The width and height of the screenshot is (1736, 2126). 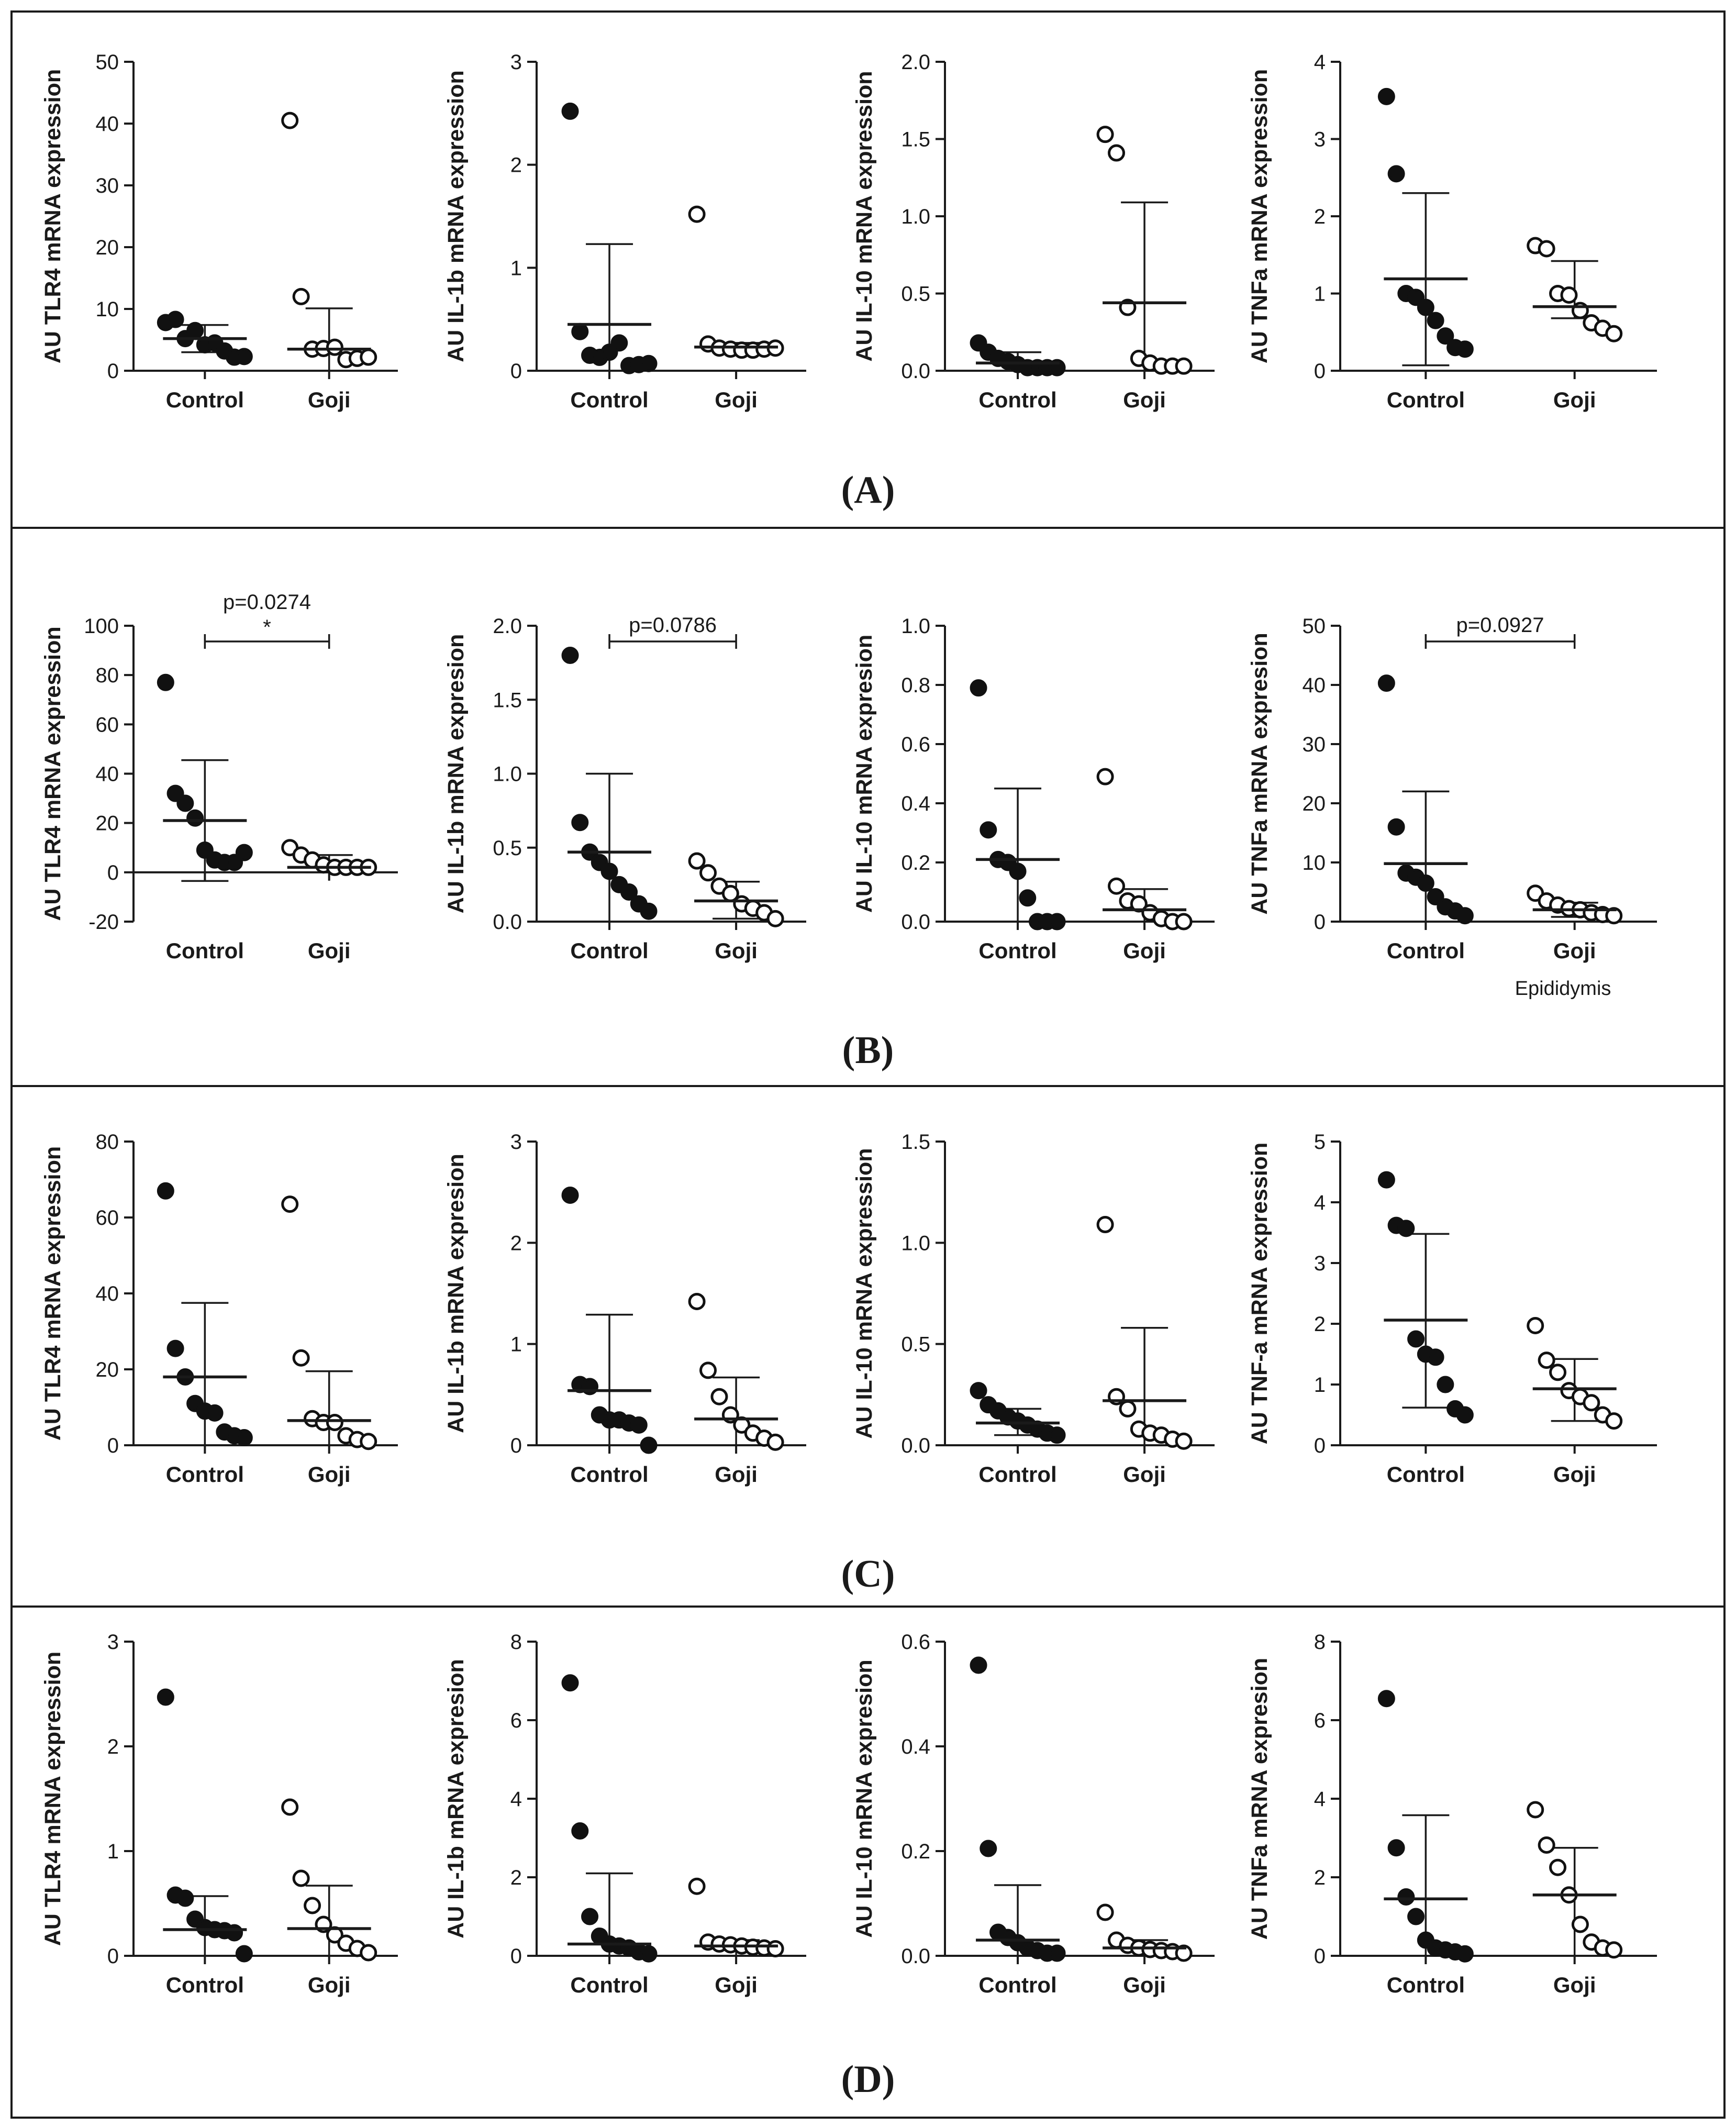 I want to click on y-tick-label: 1.5, so click(x=915, y=1142).